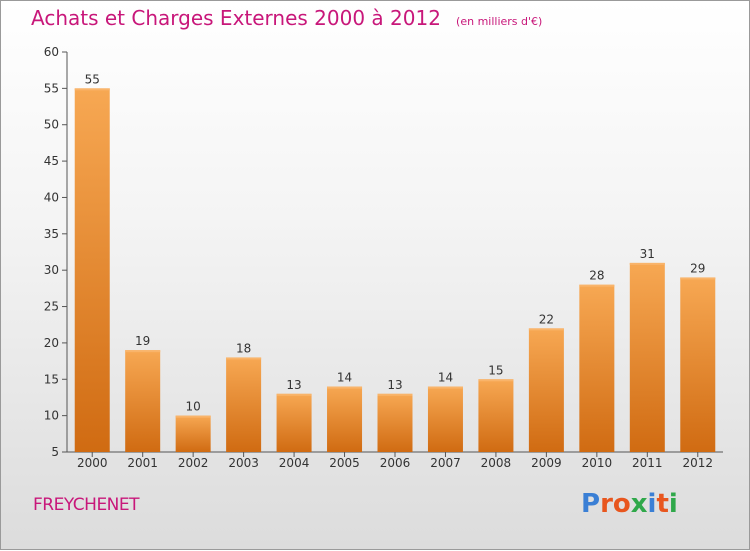  What do you see at coordinates (92, 79) in the screenshot?
I see `bar-value-label: 55` at bounding box center [92, 79].